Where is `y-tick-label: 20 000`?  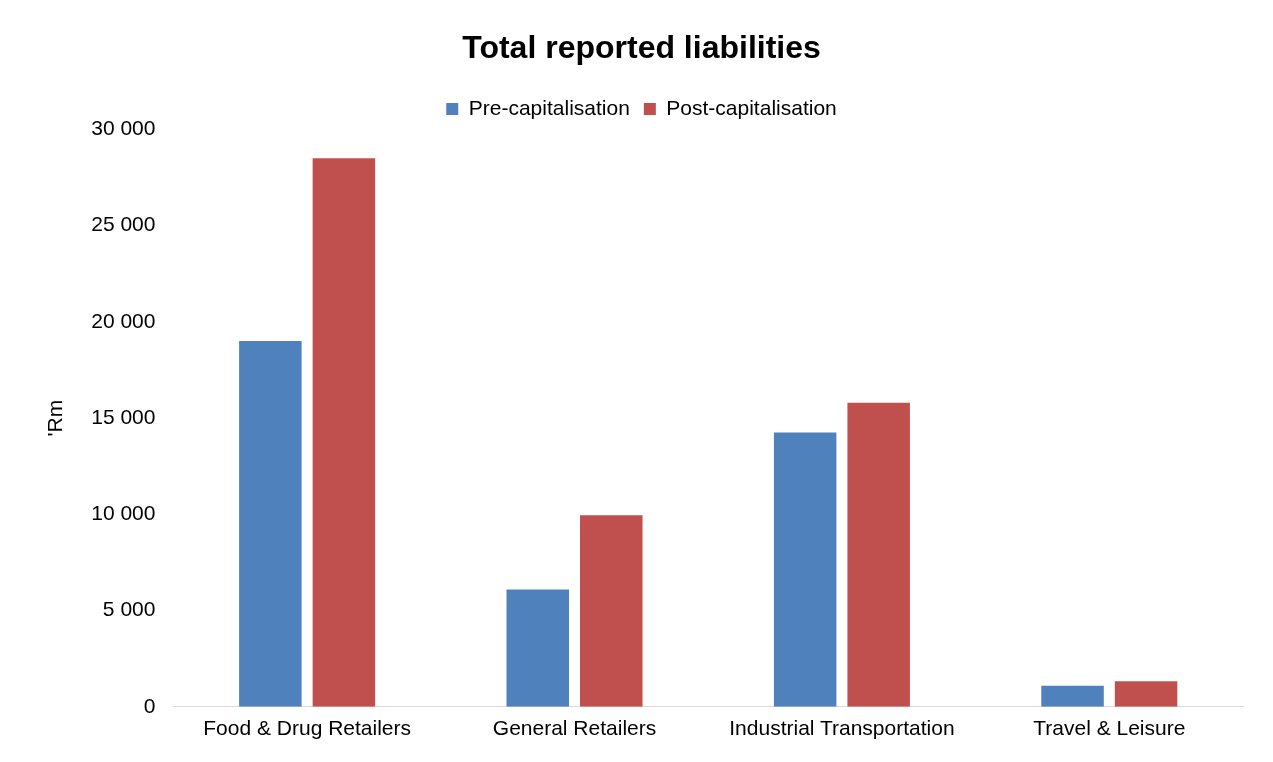
y-tick-label: 20 000 is located at coordinates (123, 320).